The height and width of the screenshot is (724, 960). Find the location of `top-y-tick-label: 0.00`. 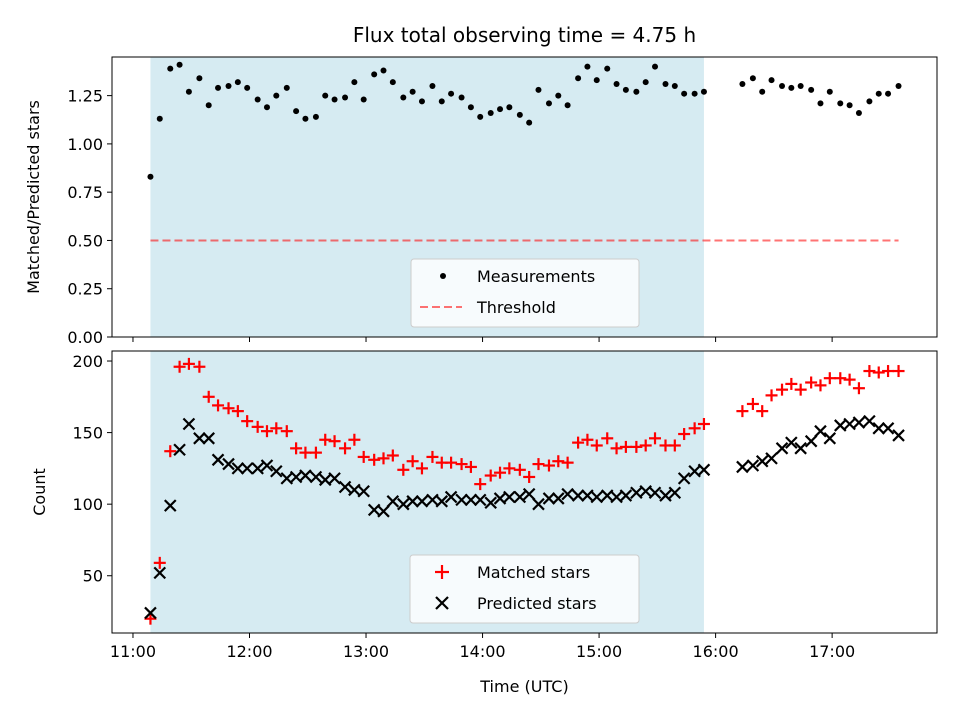

top-y-tick-label: 0.00 is located at coordinates (85, 337).